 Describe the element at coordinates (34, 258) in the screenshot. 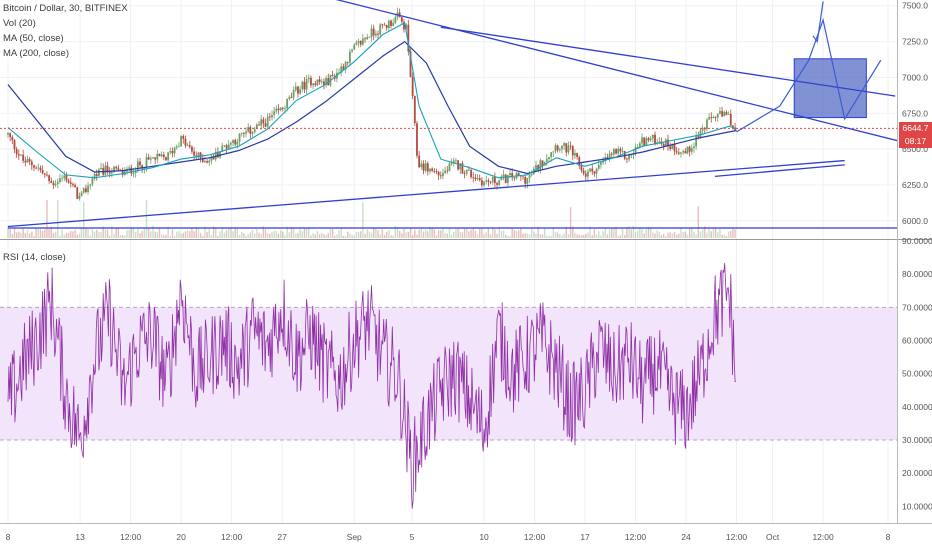

I see `legend-rsi: RSI (14, close)` at that location.